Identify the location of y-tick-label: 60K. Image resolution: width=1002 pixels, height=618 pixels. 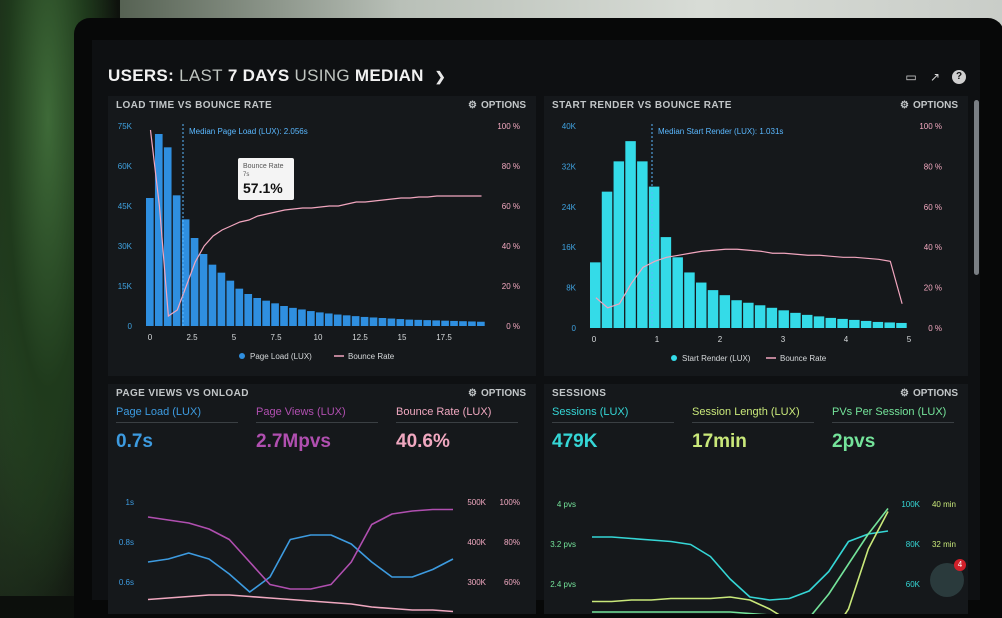
(125, 166).